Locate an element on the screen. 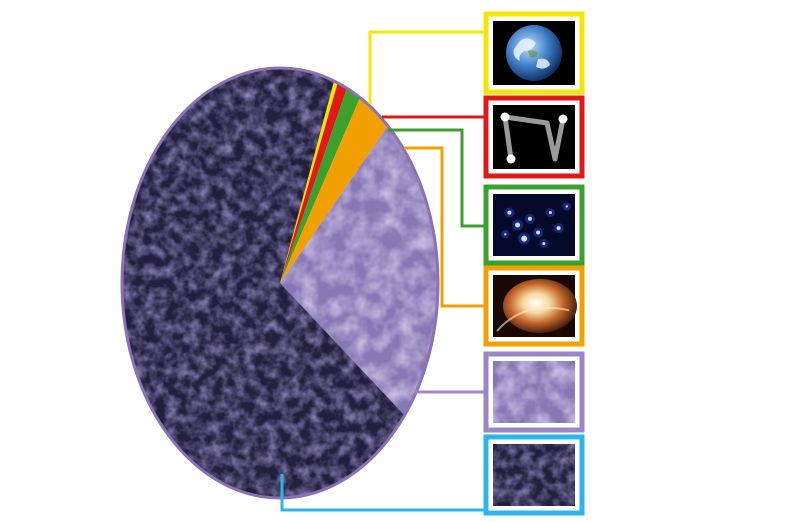  pie-slice-star-cluster is located at coordinates (320, 186).